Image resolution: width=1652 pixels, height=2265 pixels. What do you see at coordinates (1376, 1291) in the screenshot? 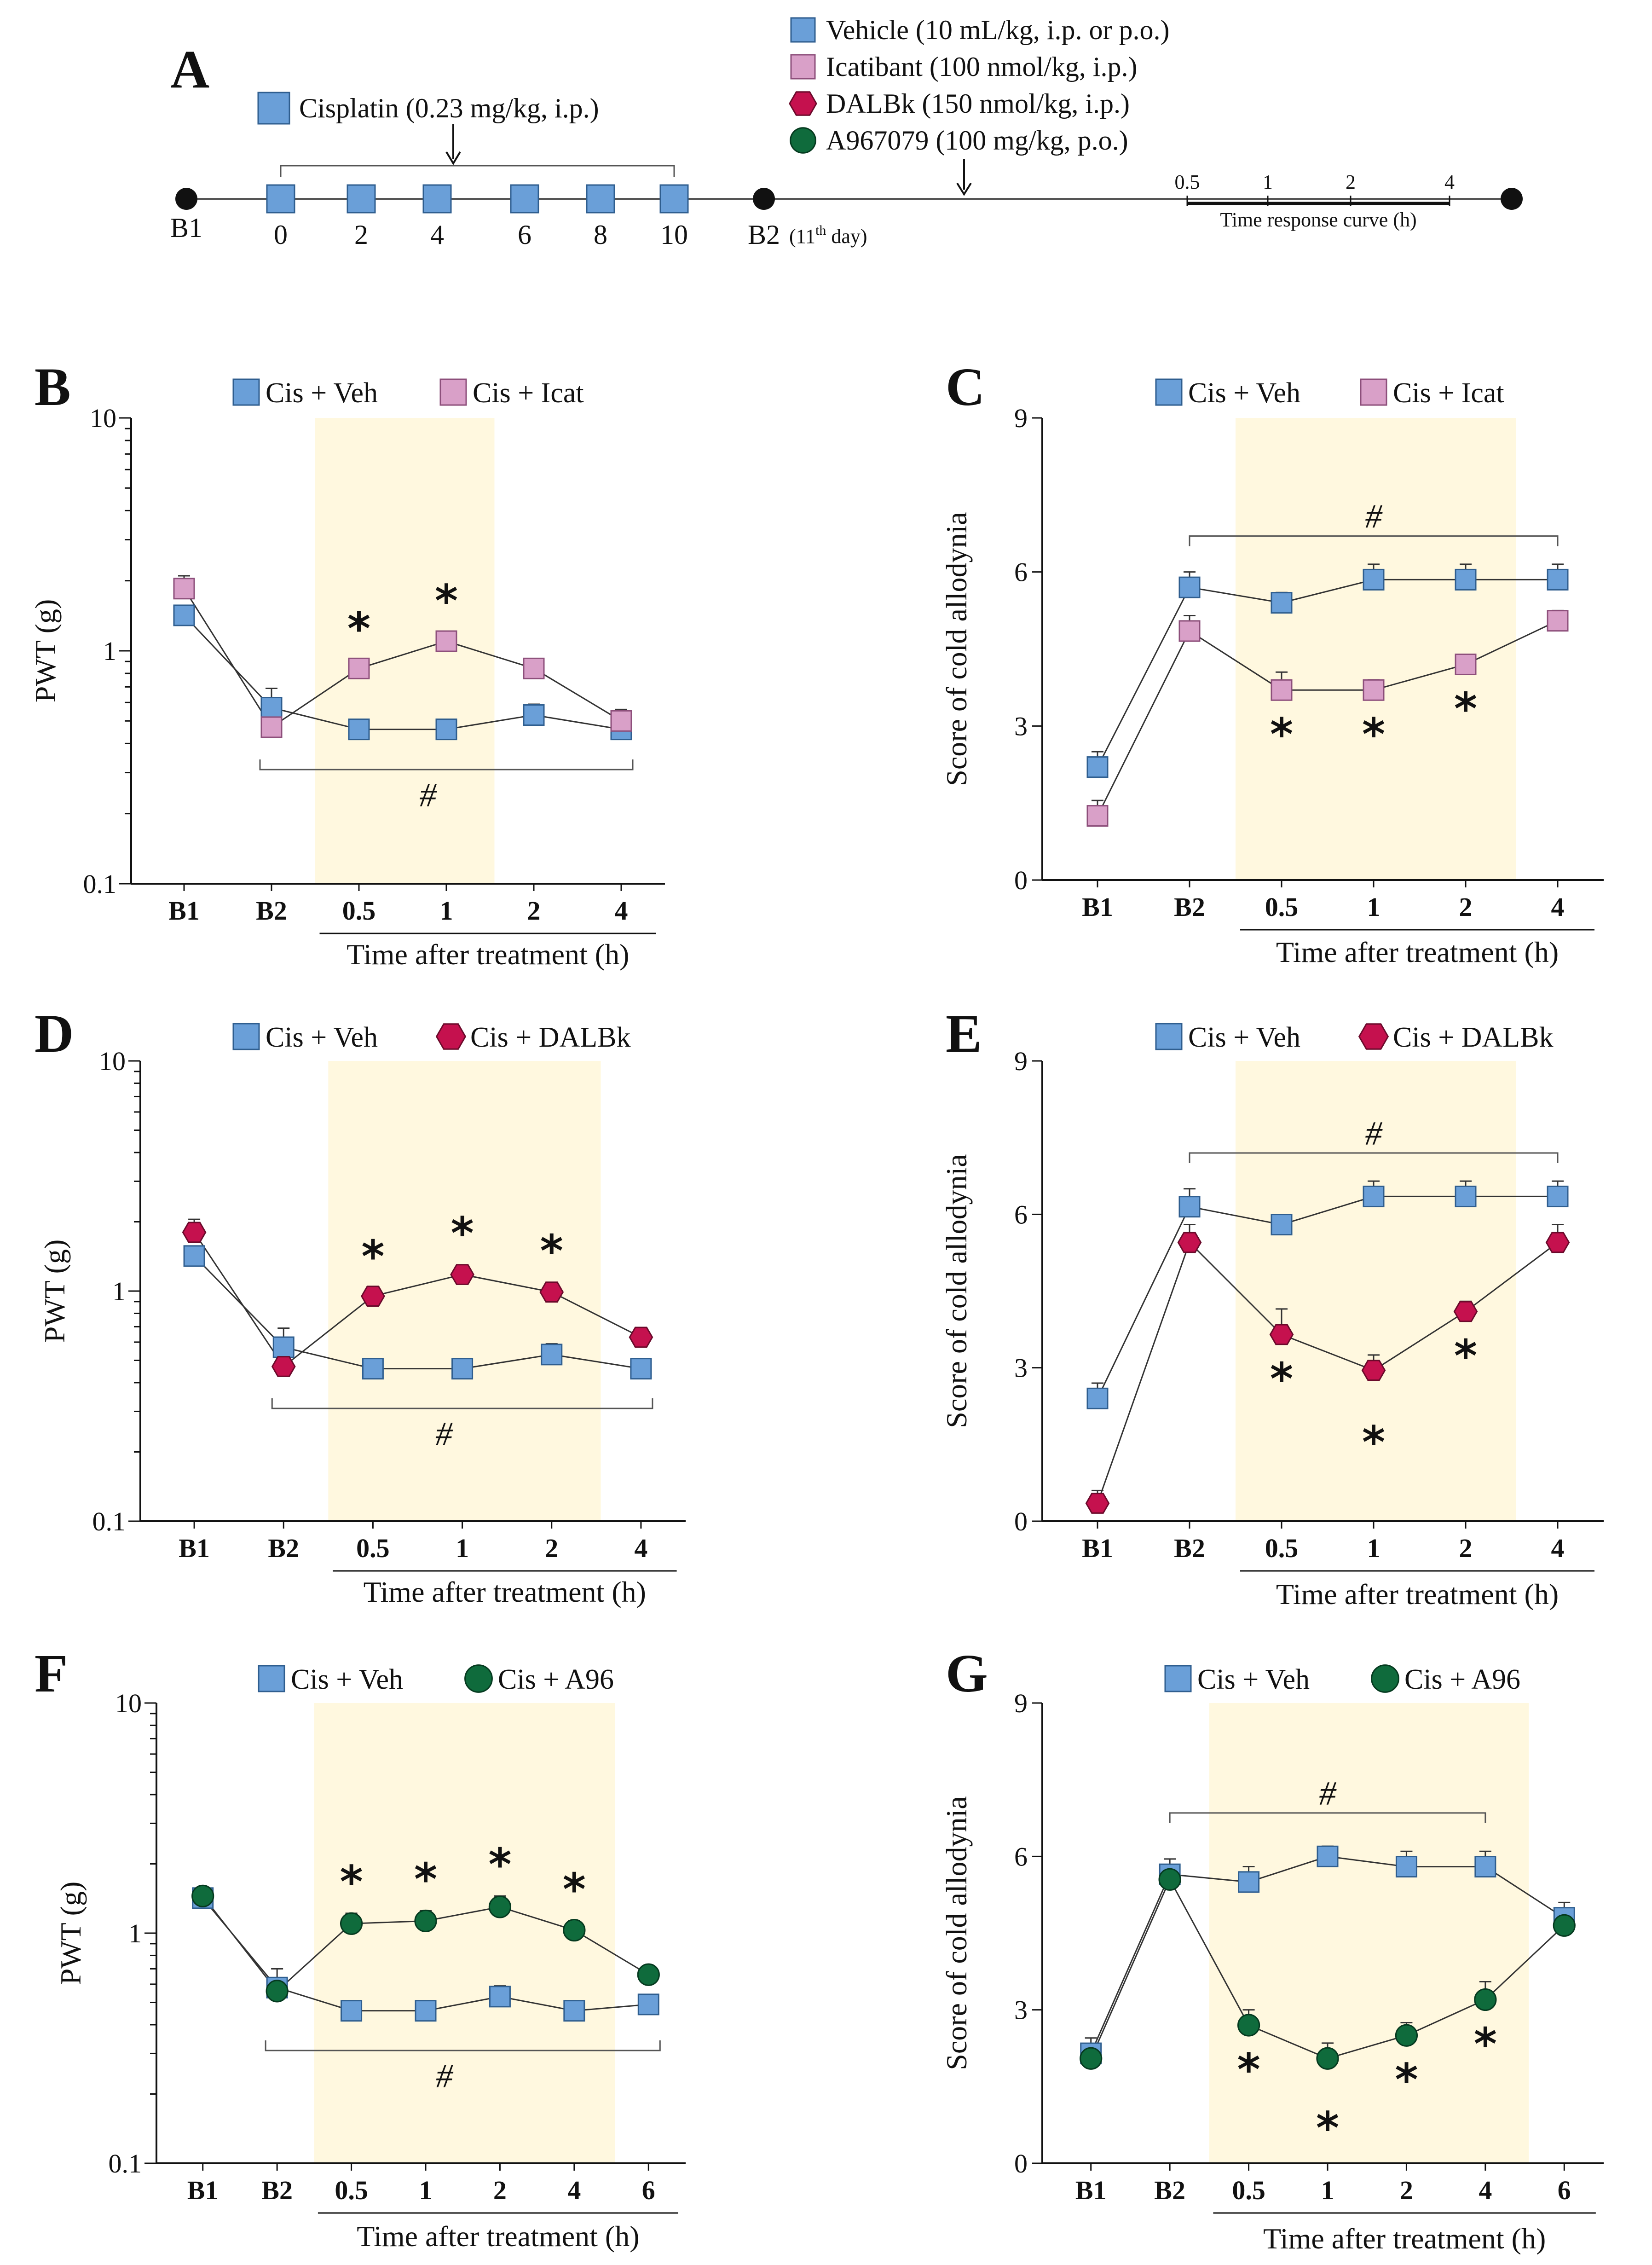
I see `treatment-window-shade` at bounding box center [1376, 1291].